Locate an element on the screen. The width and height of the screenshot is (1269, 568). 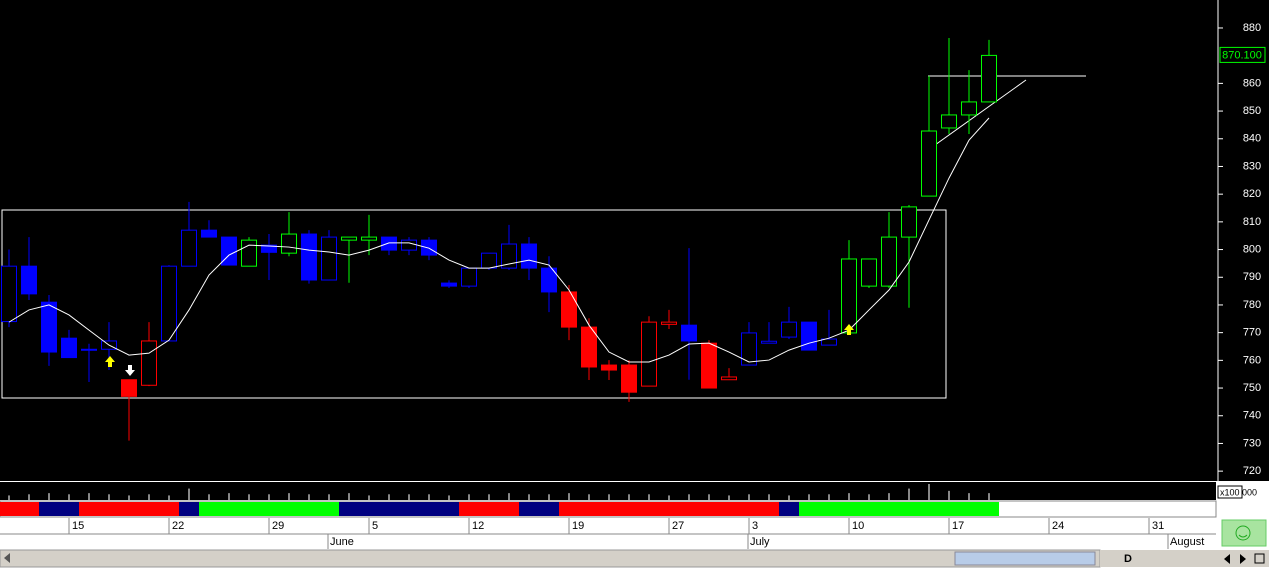
x-tick-label: 5 is located at coordinates (375, 526).